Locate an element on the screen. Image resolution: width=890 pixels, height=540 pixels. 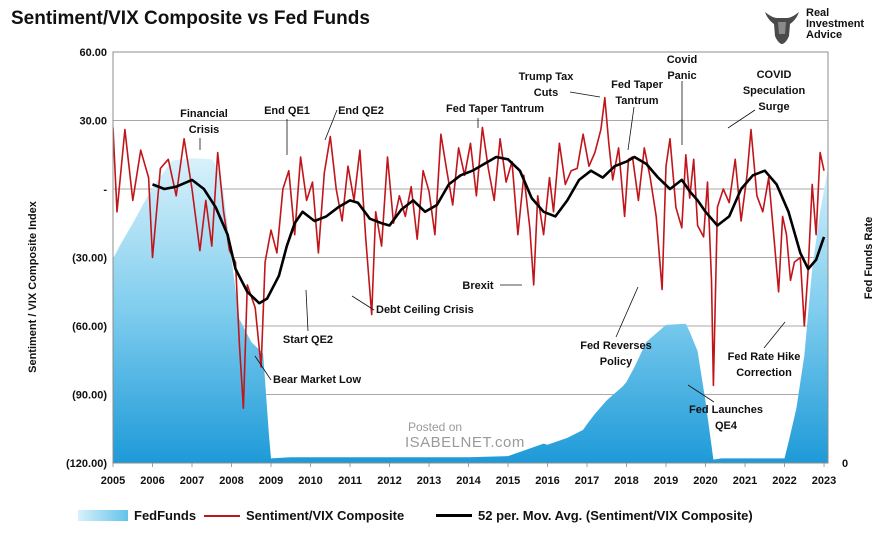
annotation-label: Trump Tax is located at coordinates (547, 77).